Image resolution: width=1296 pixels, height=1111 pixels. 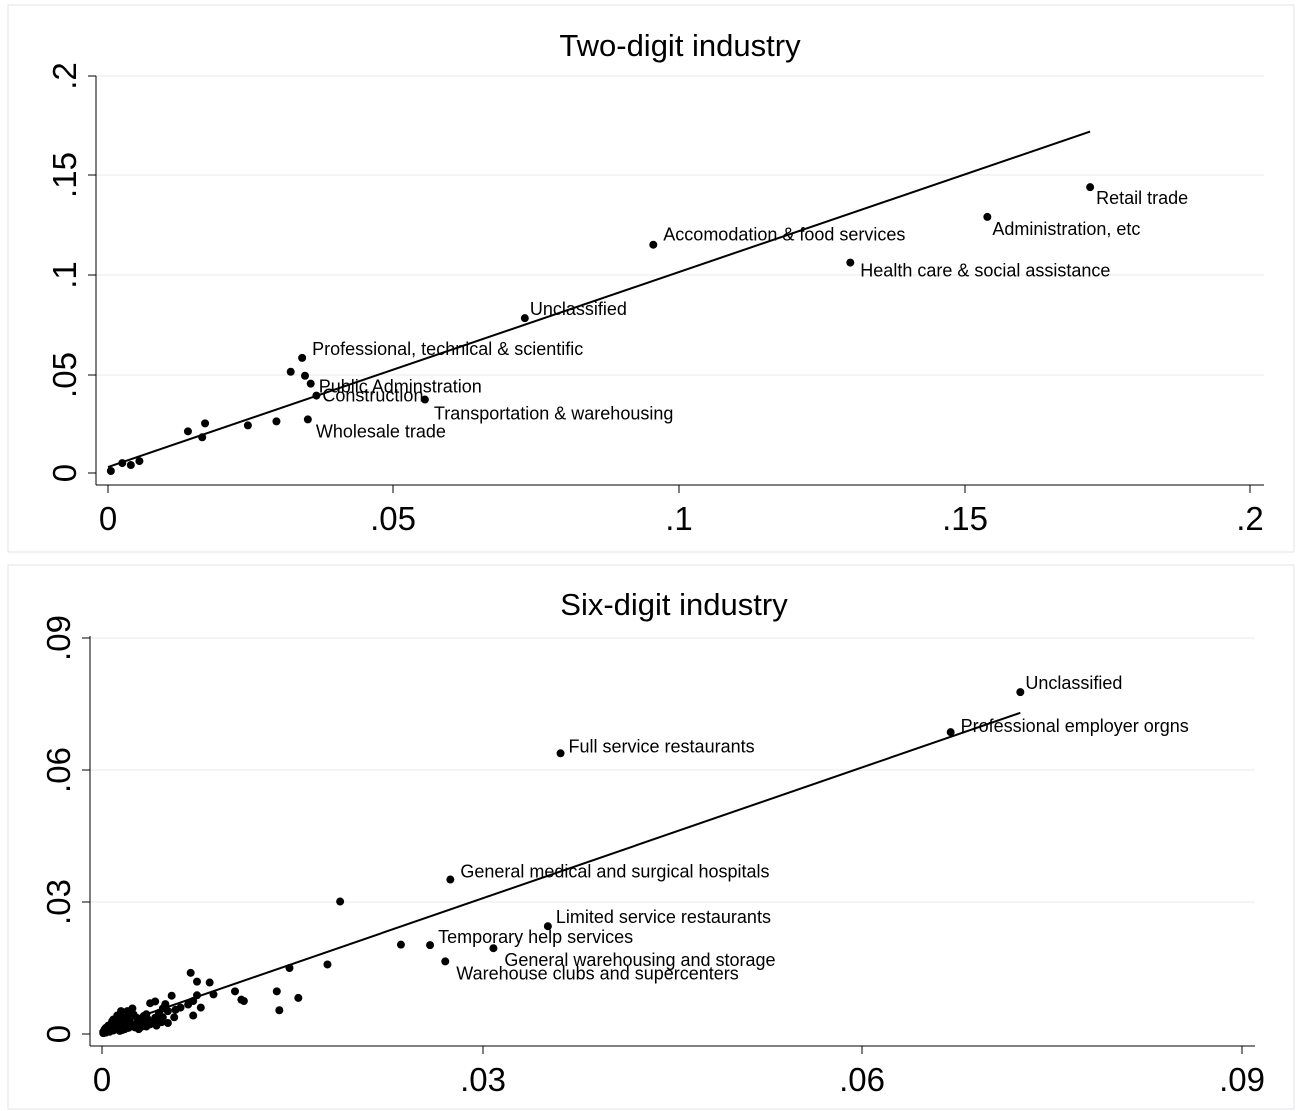 I want to click on x-tick-label: .06, so click(x=862, y=1079).